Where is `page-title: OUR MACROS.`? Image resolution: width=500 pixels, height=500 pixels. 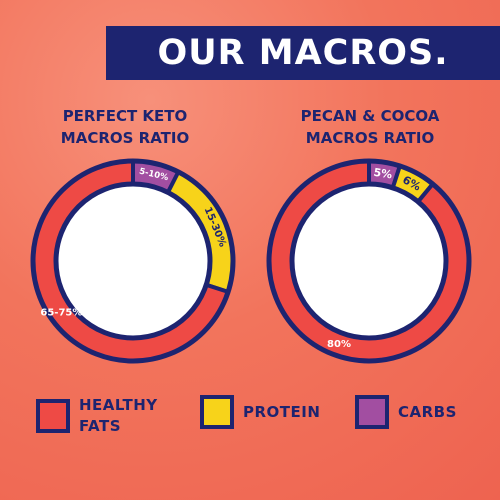
page-title: OUR MACROS. is located at coordinates (303, 53).